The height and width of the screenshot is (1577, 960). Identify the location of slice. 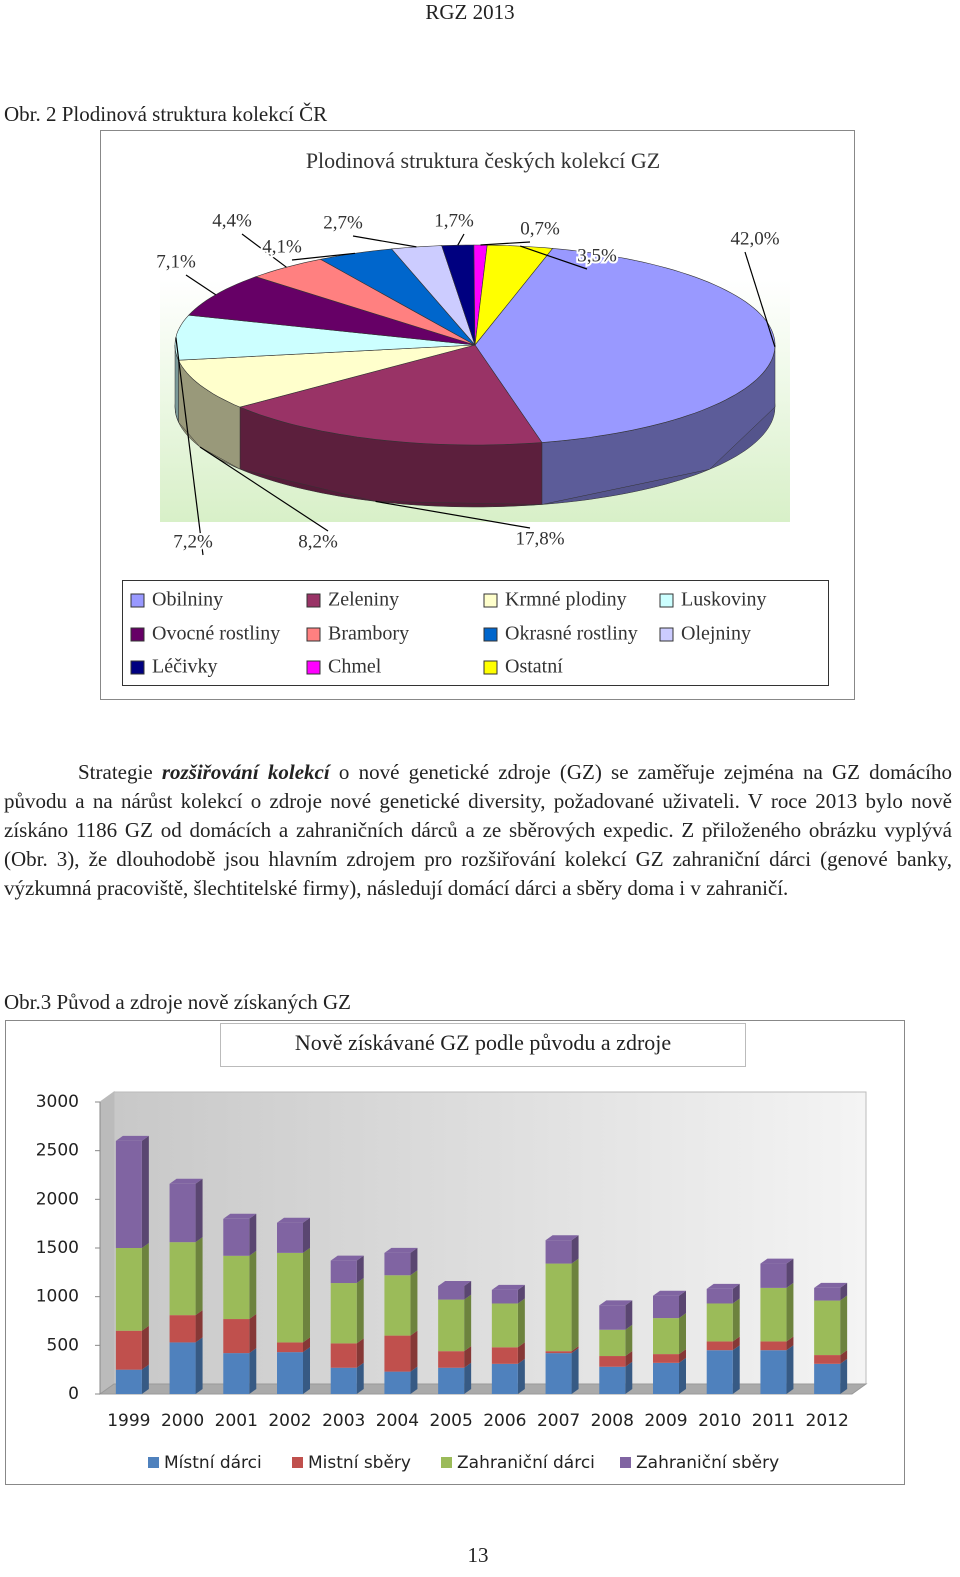
(327, 376).